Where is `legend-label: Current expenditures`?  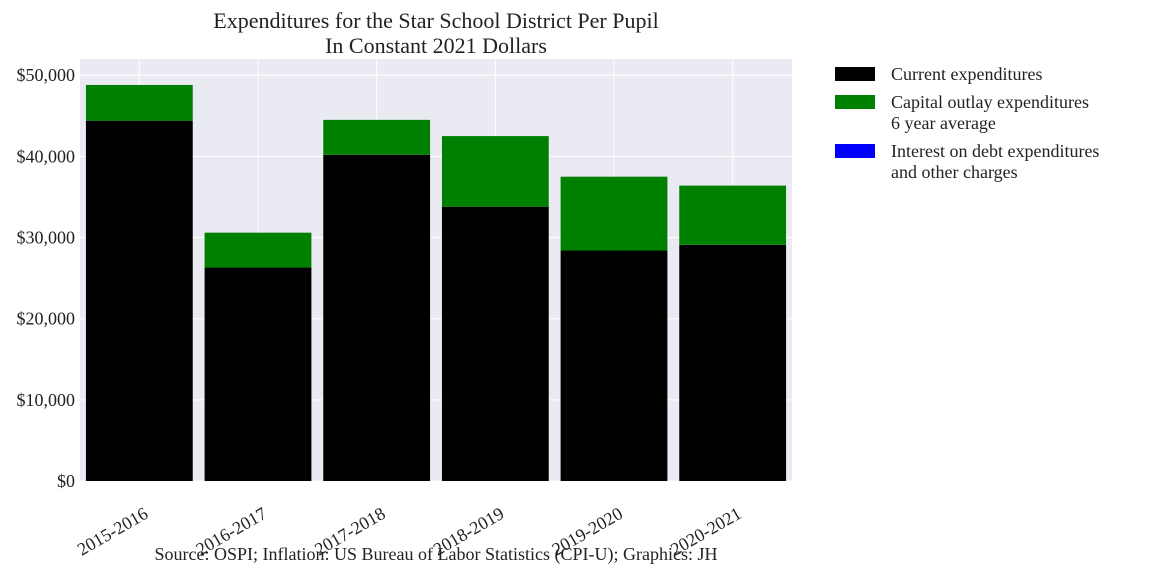 legend-label: Current expenditures is located at coordinates (966, 74).